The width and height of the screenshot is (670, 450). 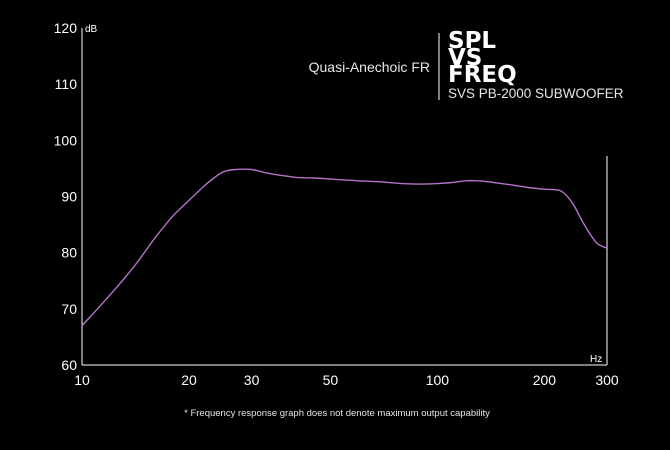 I want to click on title-line-freq: FREQ, so click(x=482, y=75).